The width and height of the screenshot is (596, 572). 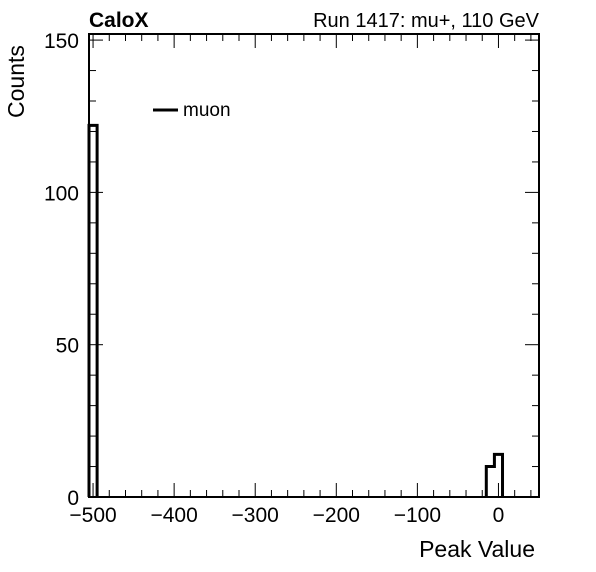 What do you see at coordinates (16, 81) in the screenshot?
I see `y-axis-title: Counts` at bounding box center [16, 81].